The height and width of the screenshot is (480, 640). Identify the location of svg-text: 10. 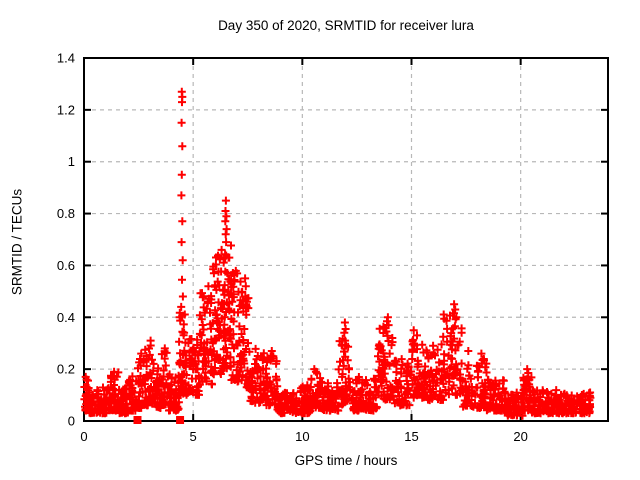
(302, 436).